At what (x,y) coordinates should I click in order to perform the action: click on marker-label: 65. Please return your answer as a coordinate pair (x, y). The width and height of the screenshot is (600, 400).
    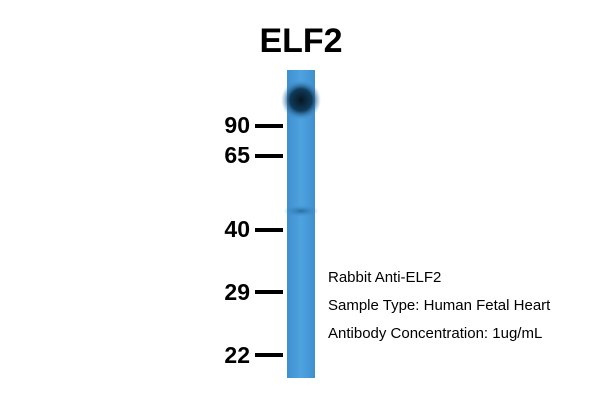
    Looking at the image, I should click on (237, 155).